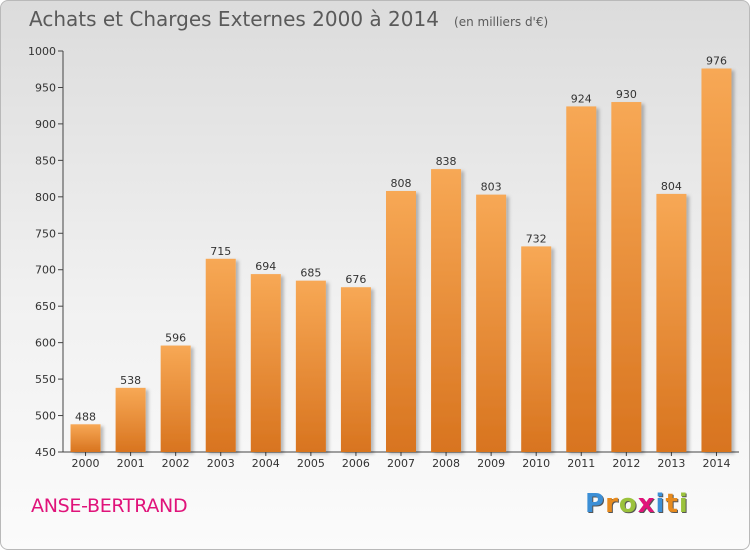 The width and height of the screenshot is (750, 550). Describe the element at coordinates (221, 463) in the screenshot. I see `x-tick-label: 2003` at that location.